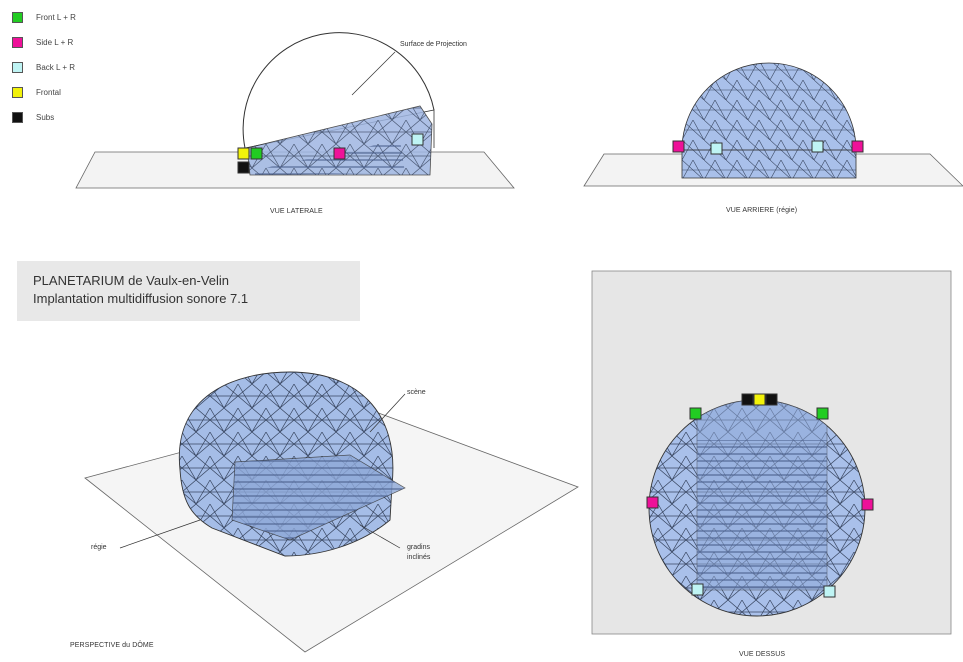 This screenshot has height=662, width=963. I want to click on regie-label: régie, so click(99, 547).